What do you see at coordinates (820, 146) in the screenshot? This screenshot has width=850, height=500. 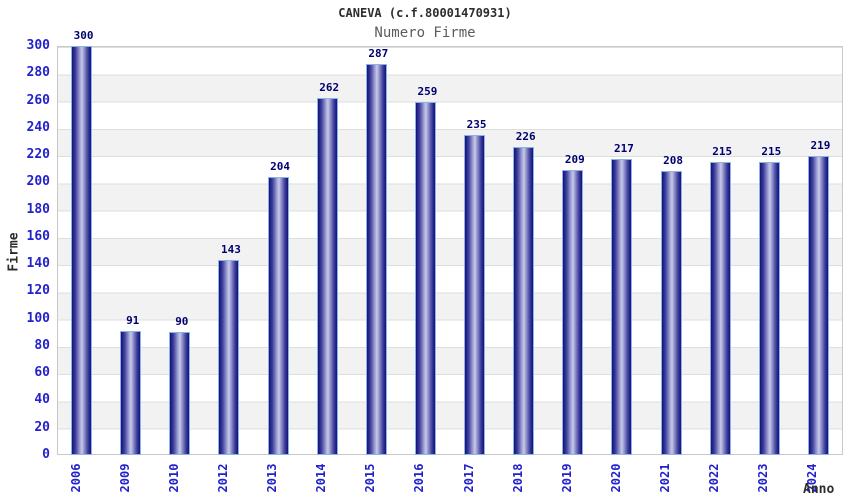 I see `bar-value-label: 219` at bounding box center [820, 146].